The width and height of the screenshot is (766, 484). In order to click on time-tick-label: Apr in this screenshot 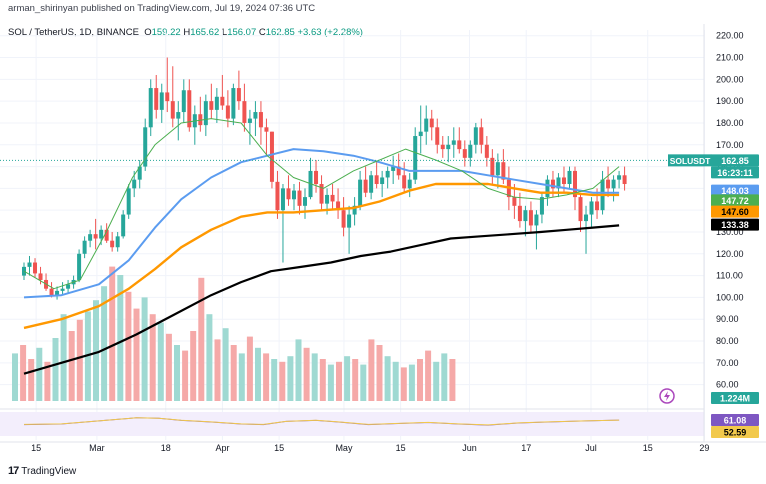, I will do `click(222, 448)`.